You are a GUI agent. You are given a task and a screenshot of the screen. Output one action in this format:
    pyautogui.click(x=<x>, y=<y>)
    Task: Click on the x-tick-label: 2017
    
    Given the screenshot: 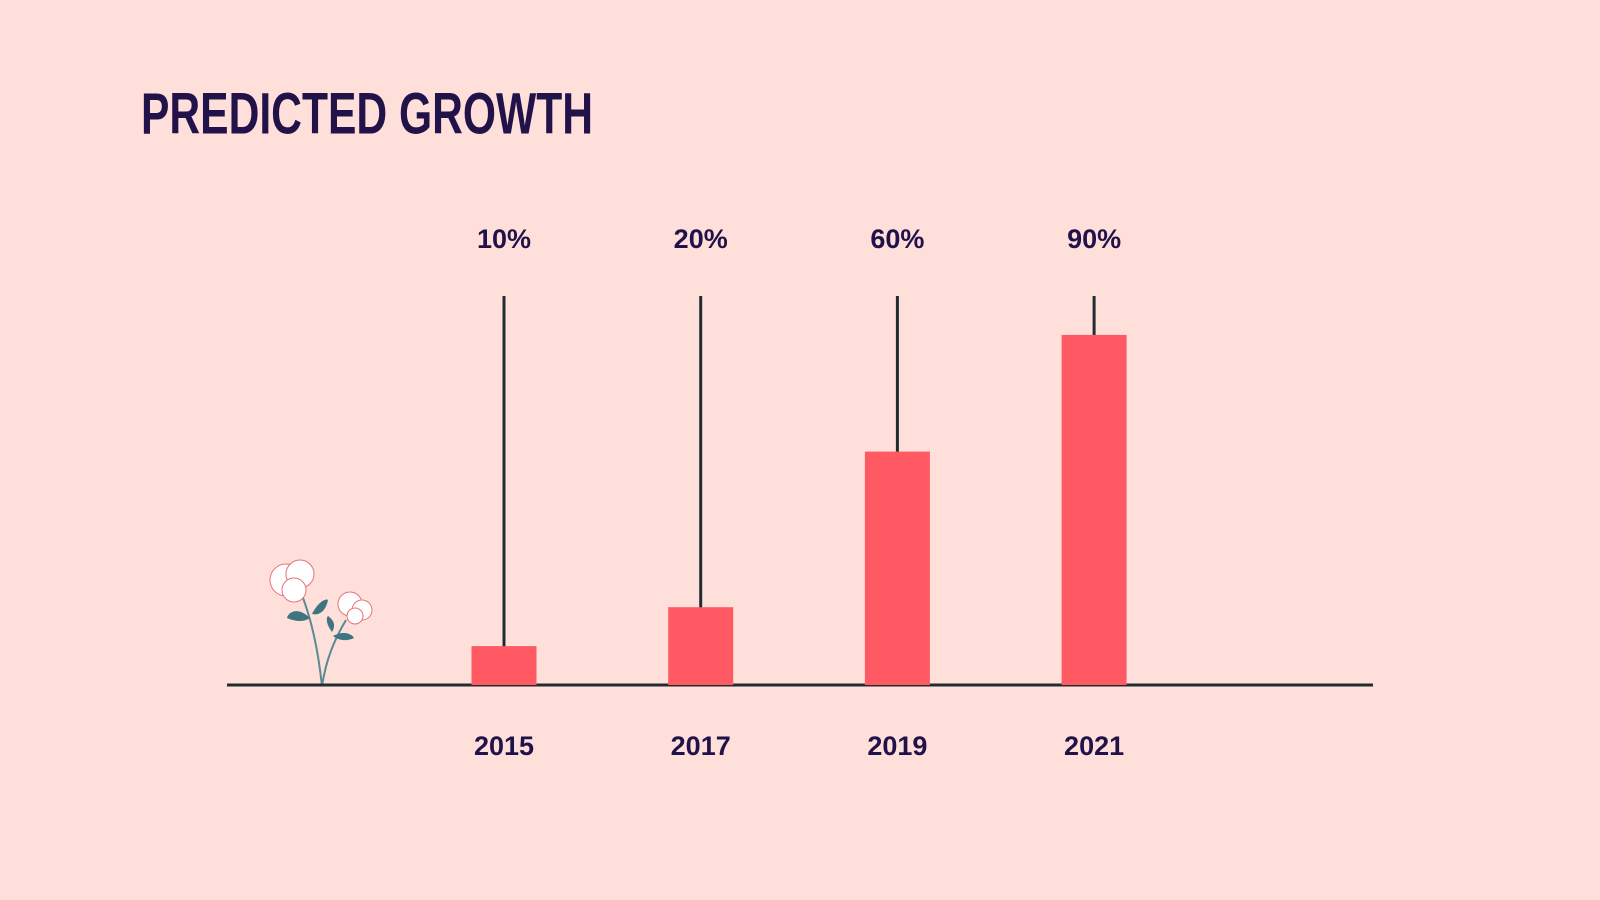 What is the action you would take?
    pyautogui.click(x=701, y=746)
    